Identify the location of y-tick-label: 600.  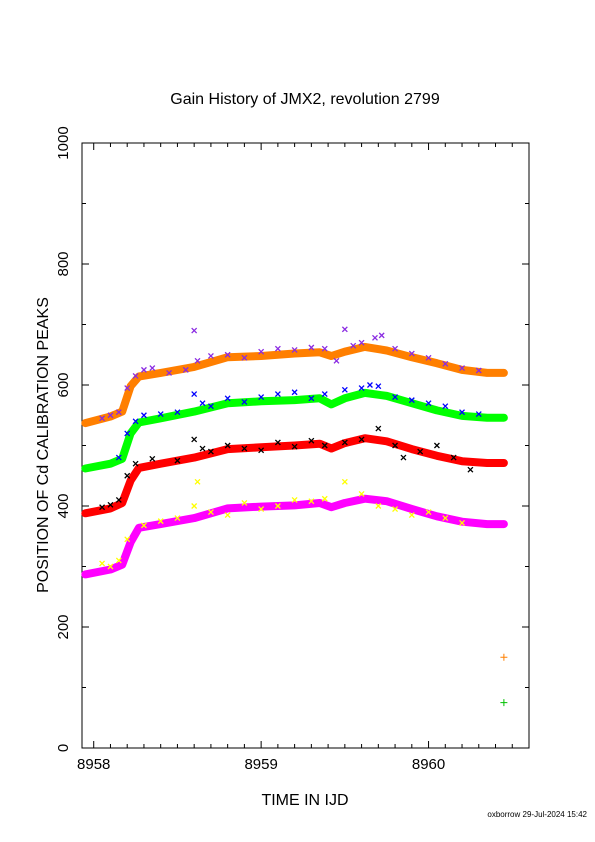
(63, 384).